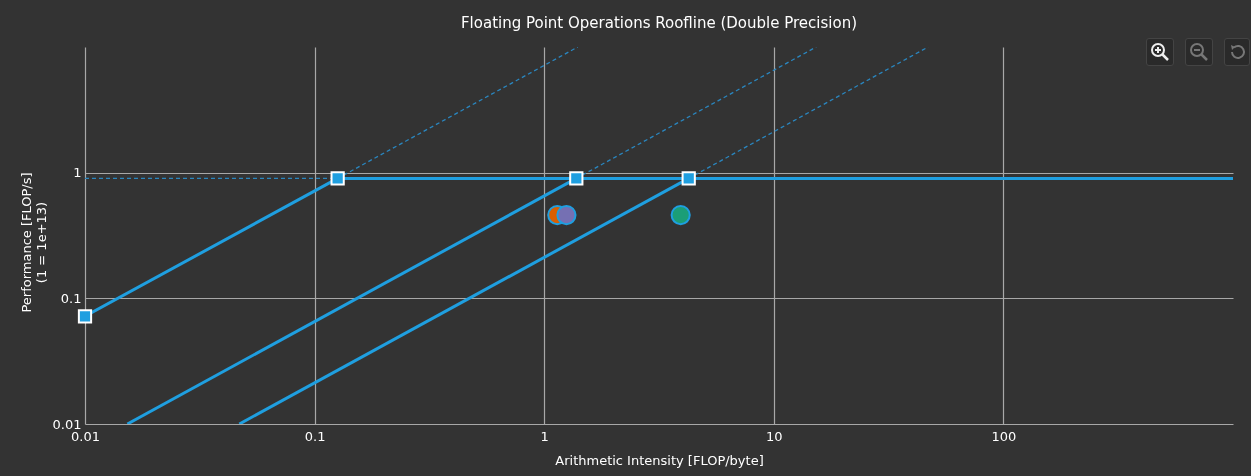  Describe the element at coordinates (659, 460) in the screenshot. I see `x-axis-title: Arithmetic Intensity [FLOP/byte]` at that location.